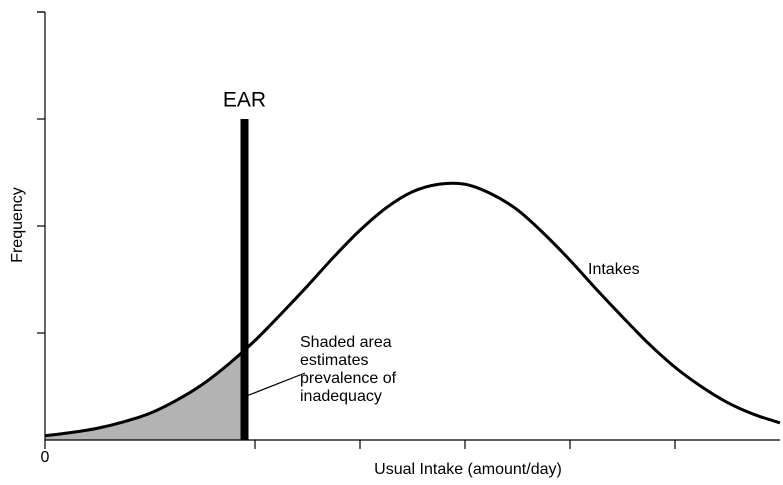  Describe the element at coordinates (334, 360) in the screenshot. I see `annotation-line: estimates` at that location.